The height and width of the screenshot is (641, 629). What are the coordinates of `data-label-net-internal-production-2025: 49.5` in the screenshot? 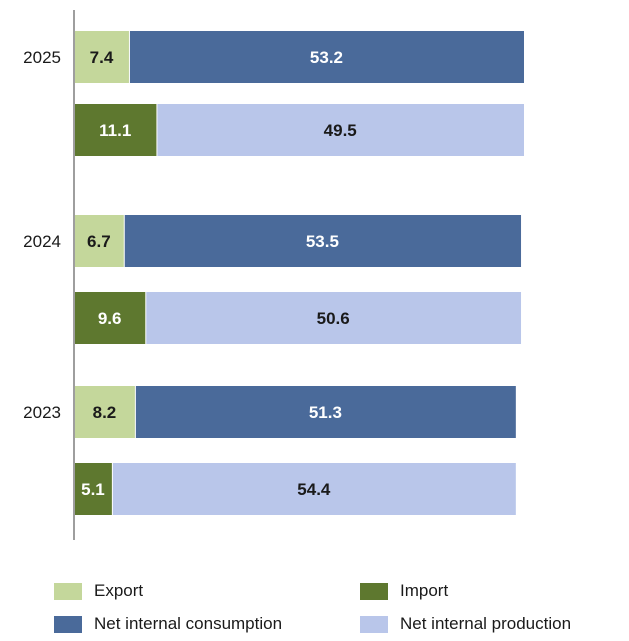 It's located at (340, 130).